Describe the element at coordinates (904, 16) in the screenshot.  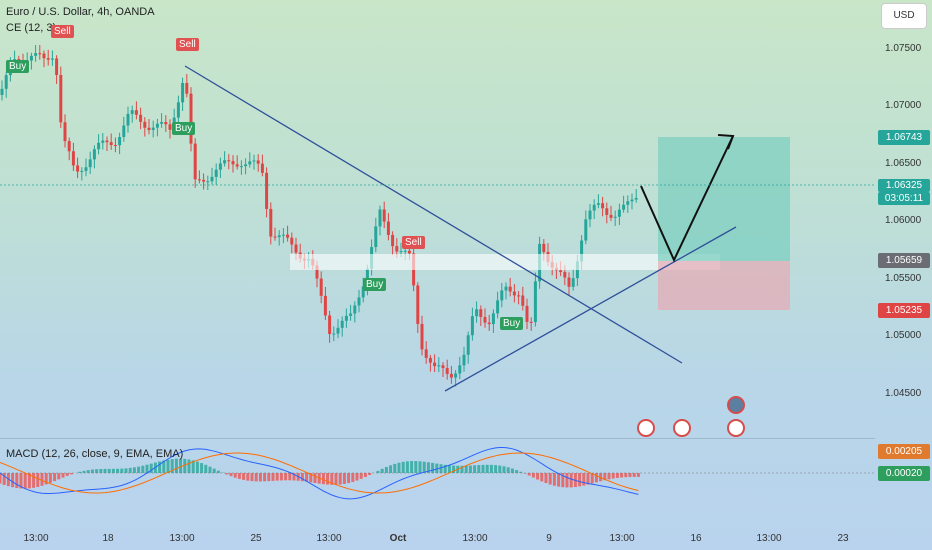
I see `currency-button: USD` at that location.